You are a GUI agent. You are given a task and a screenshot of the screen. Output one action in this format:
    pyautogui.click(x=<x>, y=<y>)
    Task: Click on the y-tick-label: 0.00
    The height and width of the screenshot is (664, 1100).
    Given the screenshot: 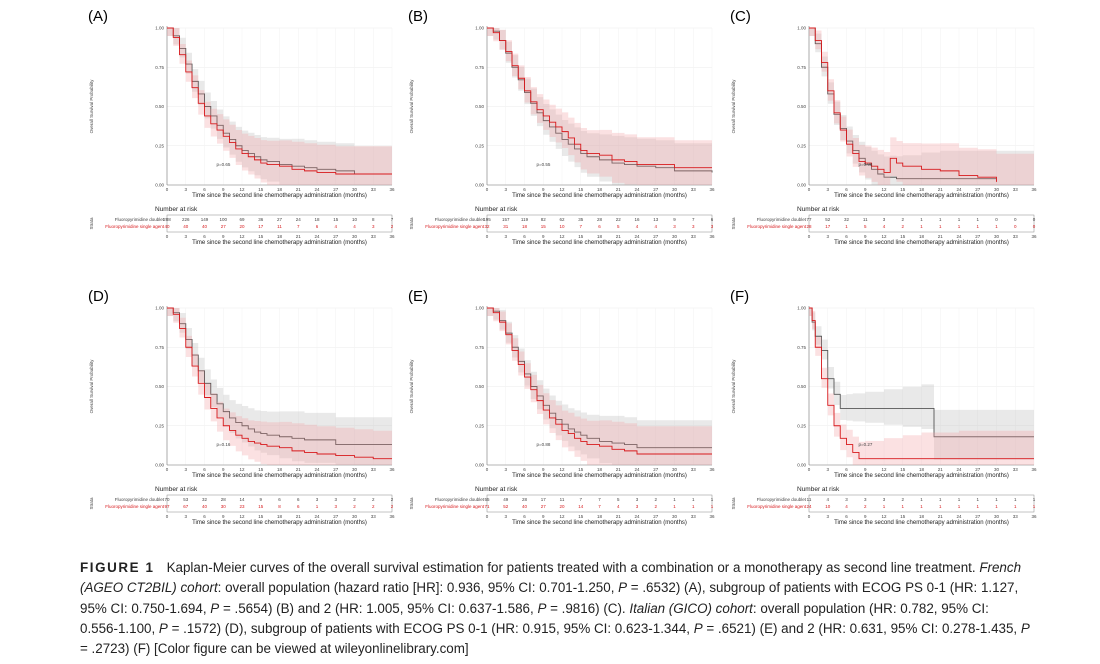 What is the action you would take?
    pyautogui.click(x=479, y=465)
    